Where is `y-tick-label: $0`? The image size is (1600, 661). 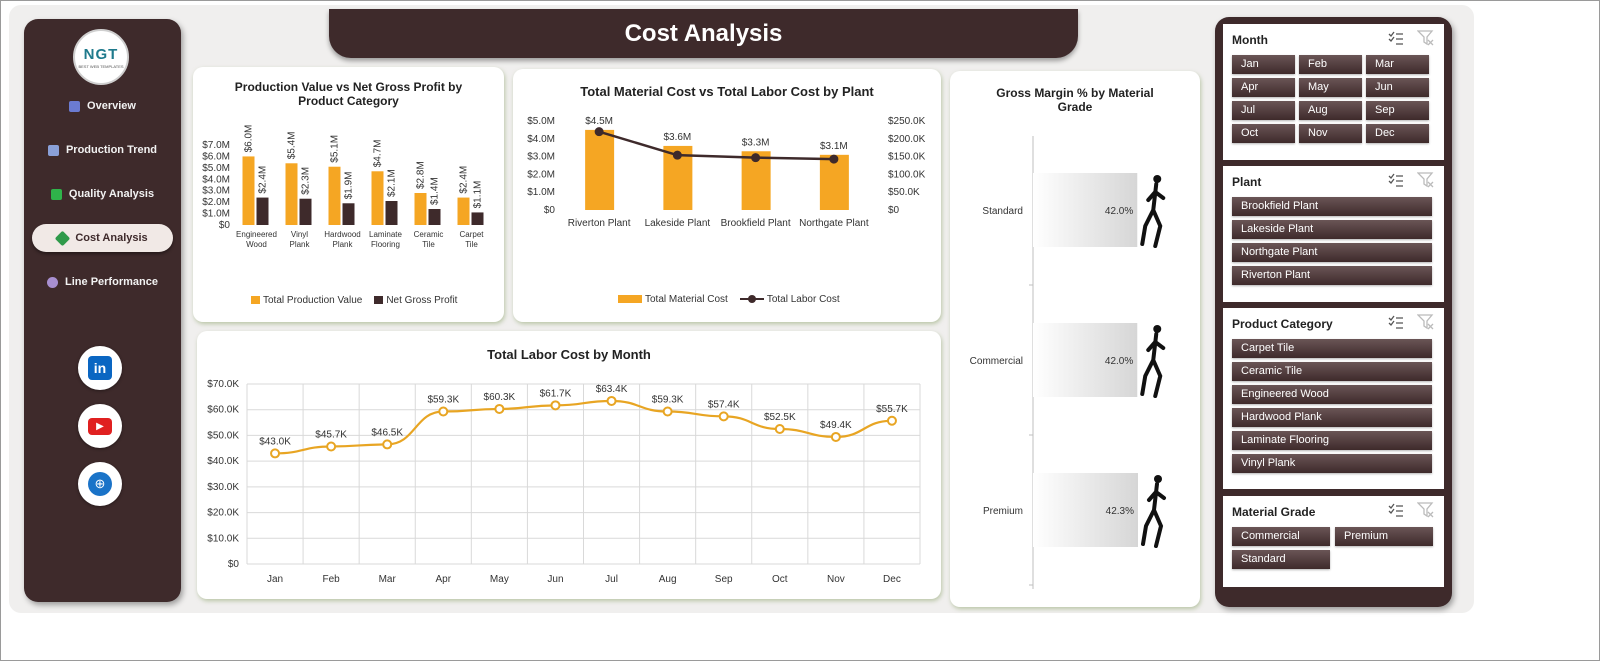
y-tick-label: $0 is located at coordinates (225, 225).